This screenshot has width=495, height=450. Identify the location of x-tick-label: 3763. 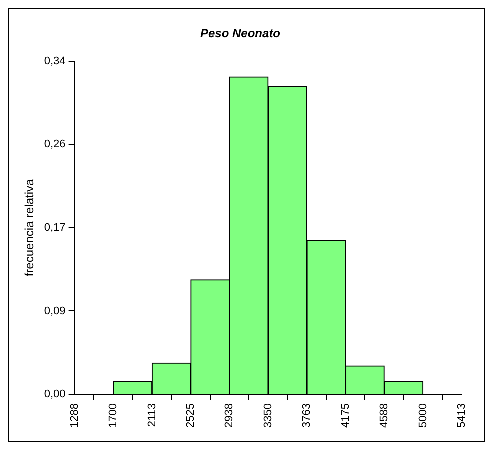
(307, 416).